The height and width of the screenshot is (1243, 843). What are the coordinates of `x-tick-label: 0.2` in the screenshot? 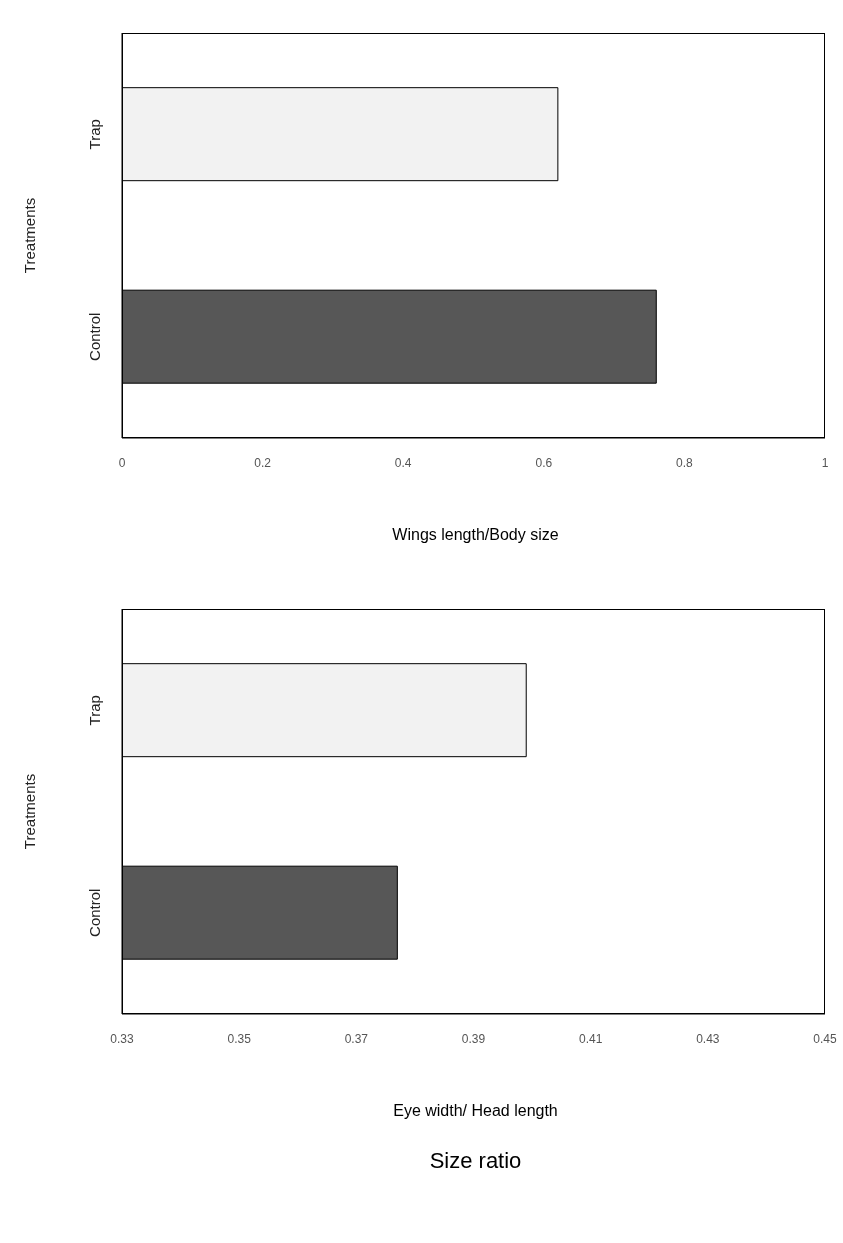 It's located at (263, 462).